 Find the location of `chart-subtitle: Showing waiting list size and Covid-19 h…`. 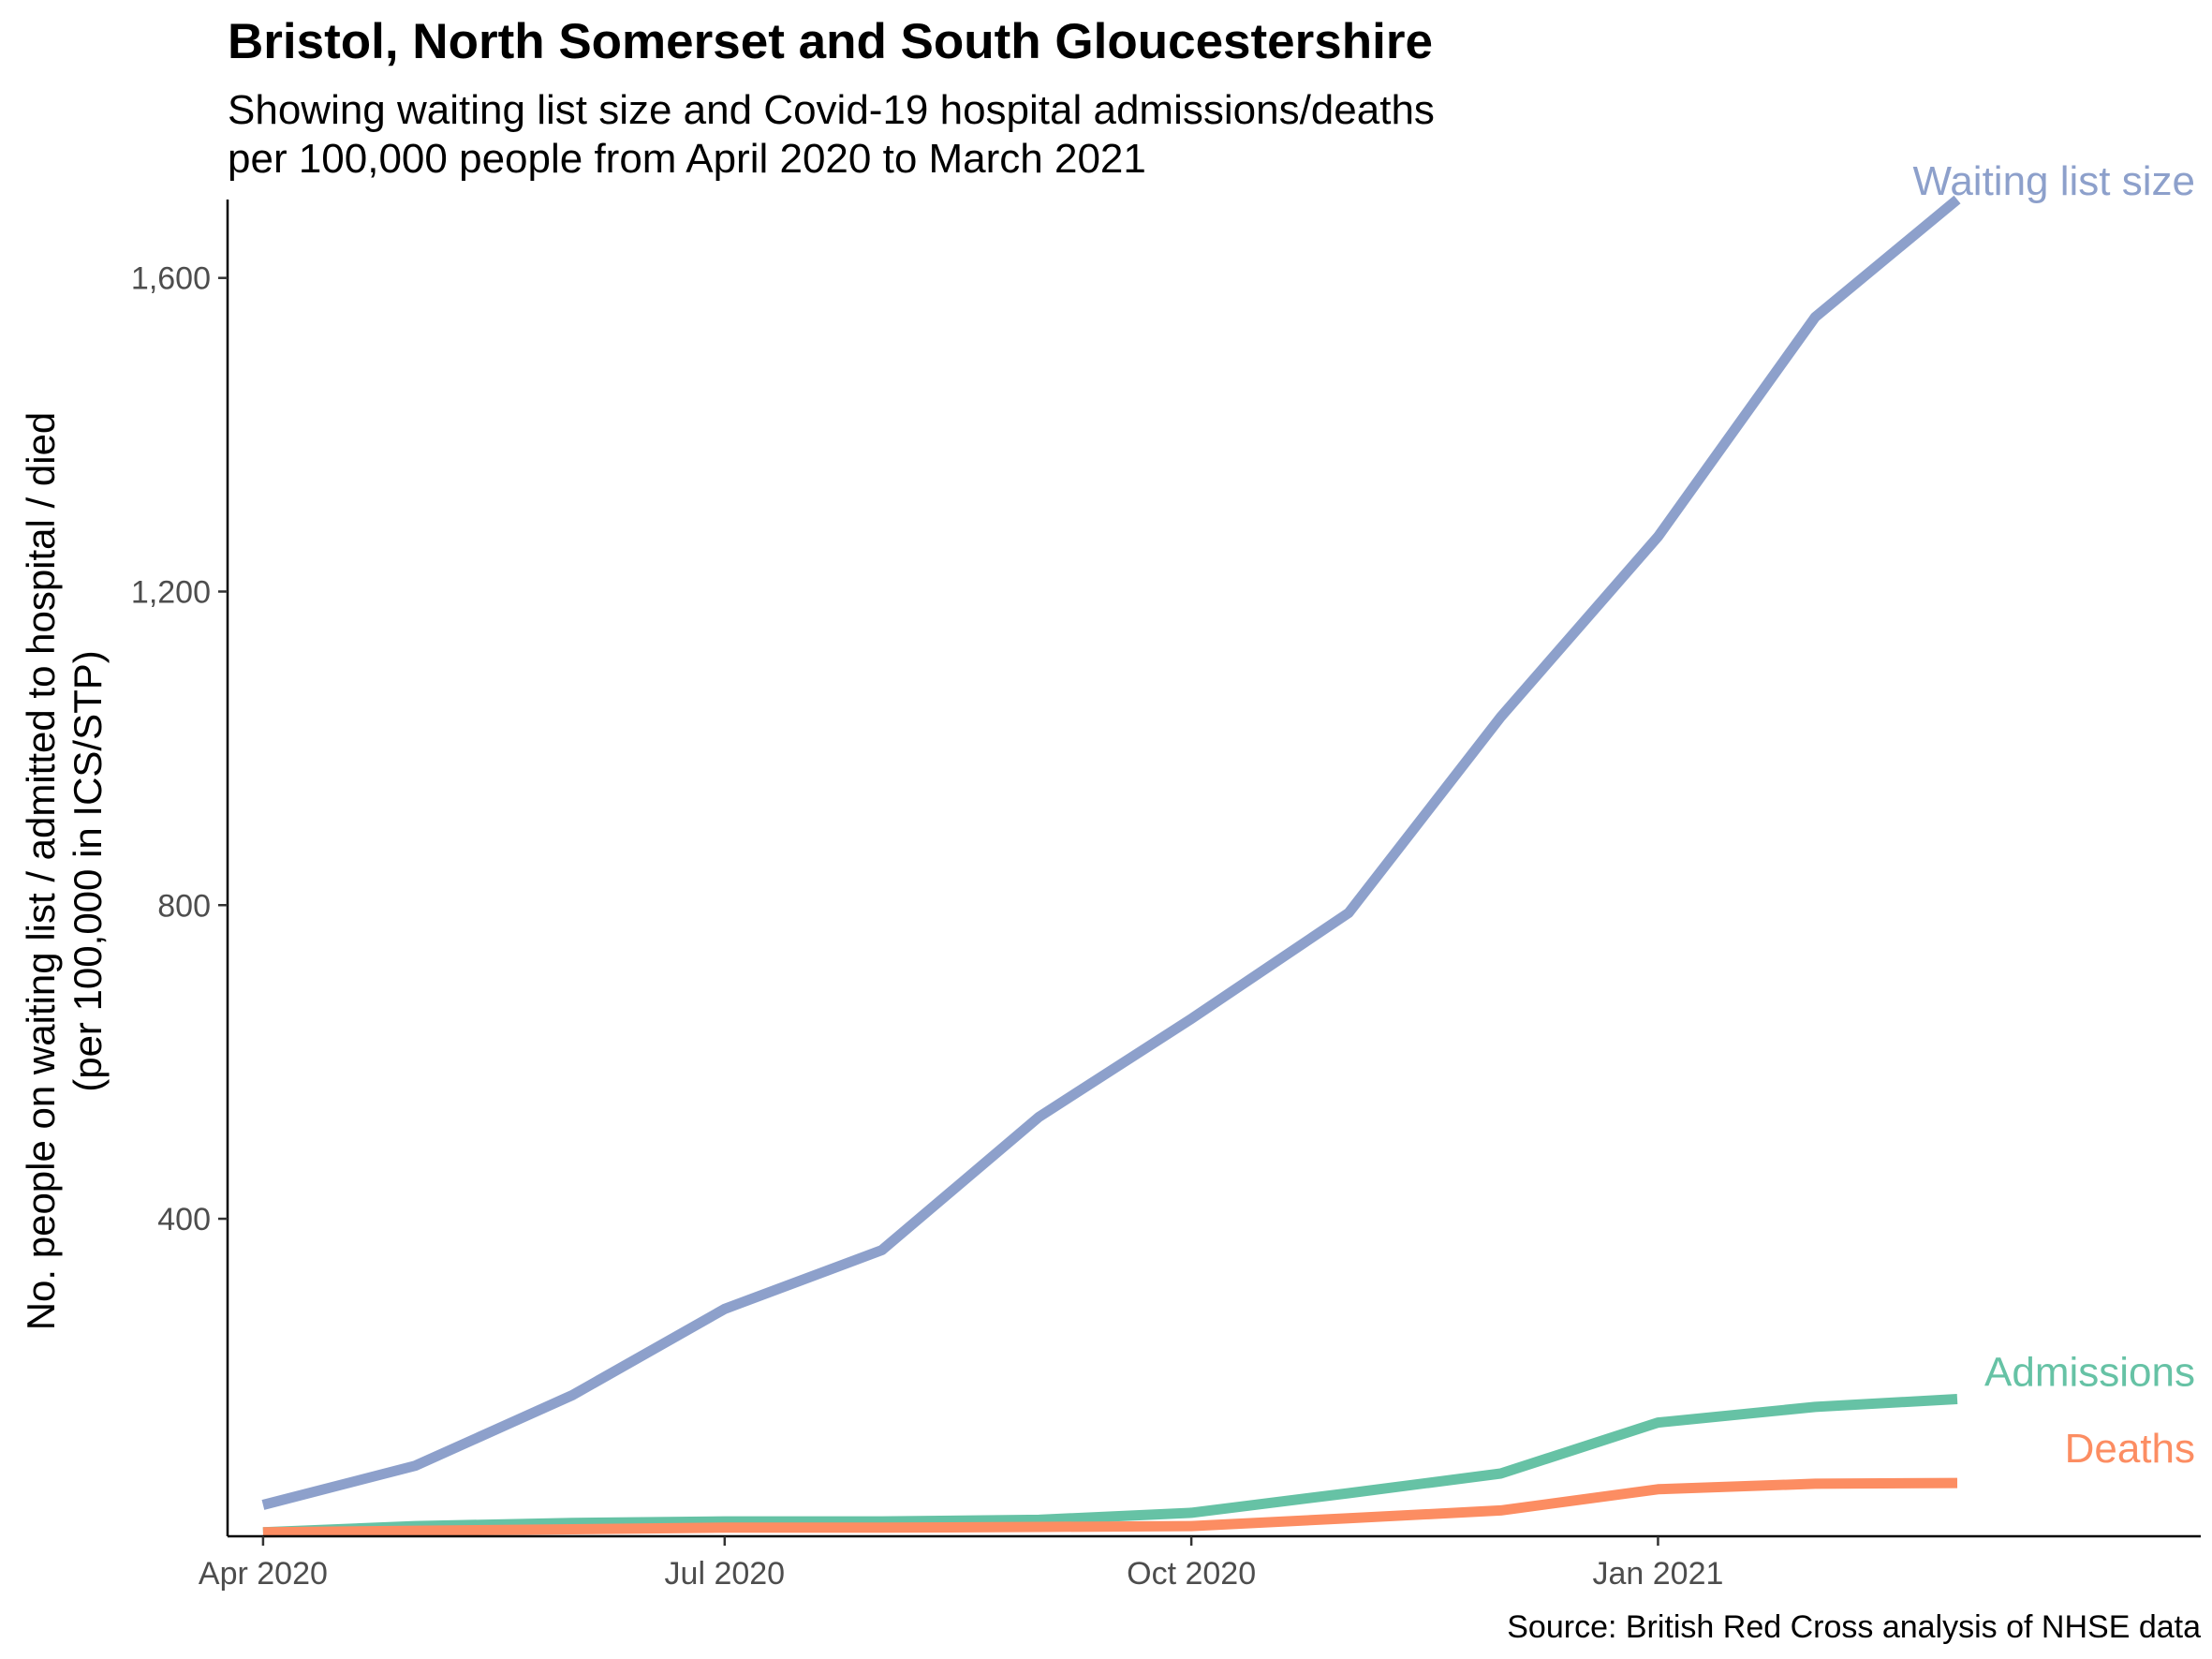

chart-subtitle: Showing waiting list size and Covid-19 h… is located at coordinates (831, 135).